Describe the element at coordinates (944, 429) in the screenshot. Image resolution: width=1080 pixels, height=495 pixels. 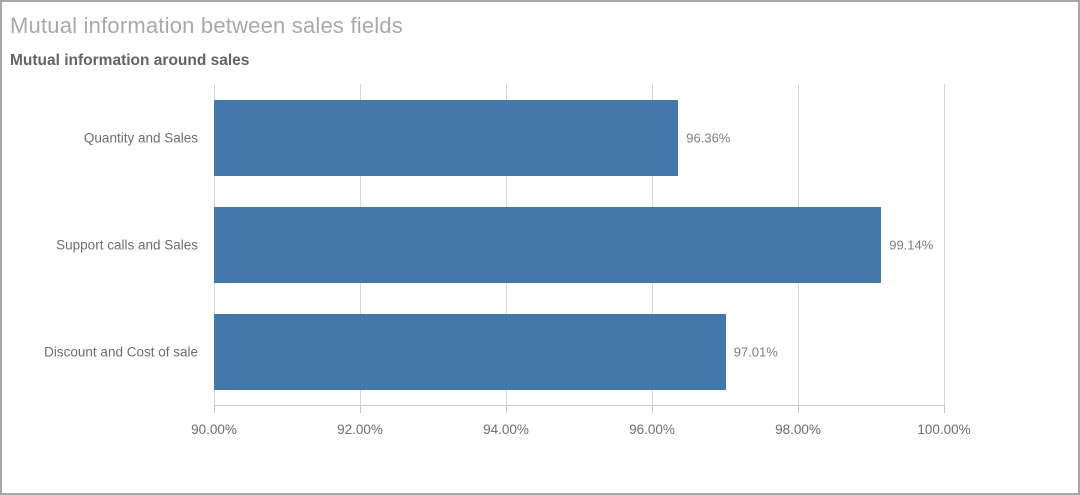
I see `x-axis-tick-label: 100.00%` at that location.